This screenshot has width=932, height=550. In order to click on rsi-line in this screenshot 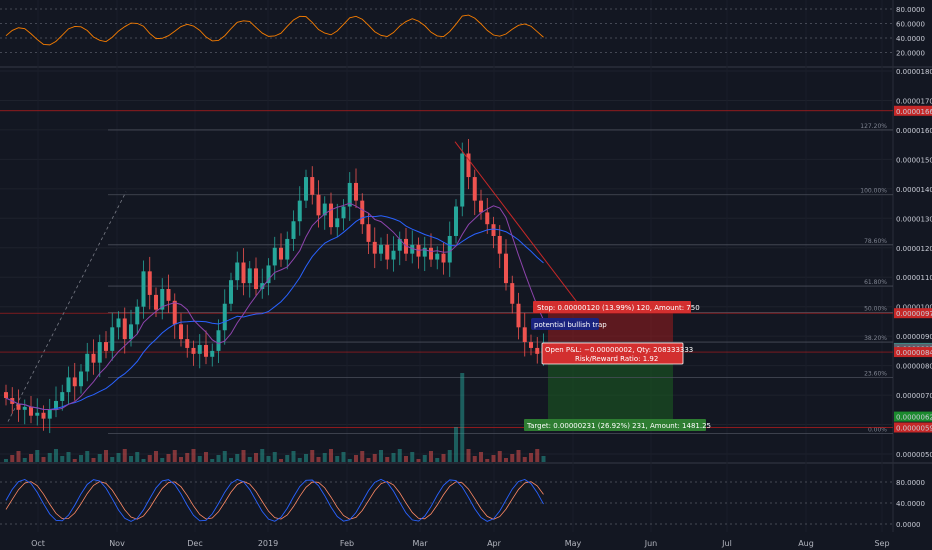, I will do `click(274, 30)`.